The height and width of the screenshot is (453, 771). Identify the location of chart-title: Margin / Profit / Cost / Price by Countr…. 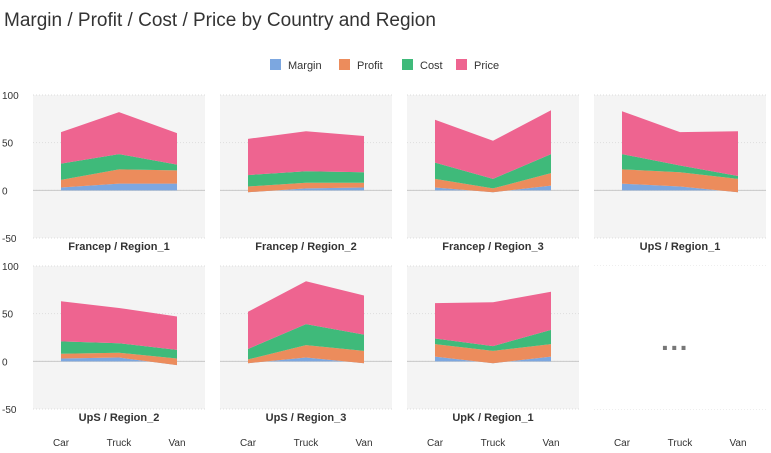
(220, 20).